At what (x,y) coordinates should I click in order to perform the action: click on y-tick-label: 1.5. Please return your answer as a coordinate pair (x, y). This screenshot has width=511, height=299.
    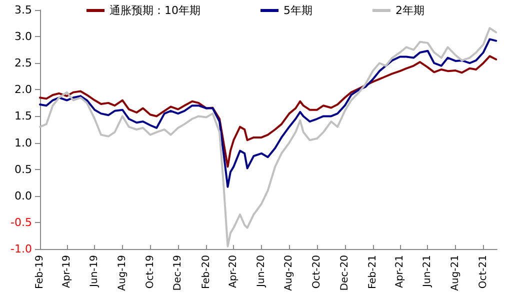
    Looking at the image, I should click on (23, 116).